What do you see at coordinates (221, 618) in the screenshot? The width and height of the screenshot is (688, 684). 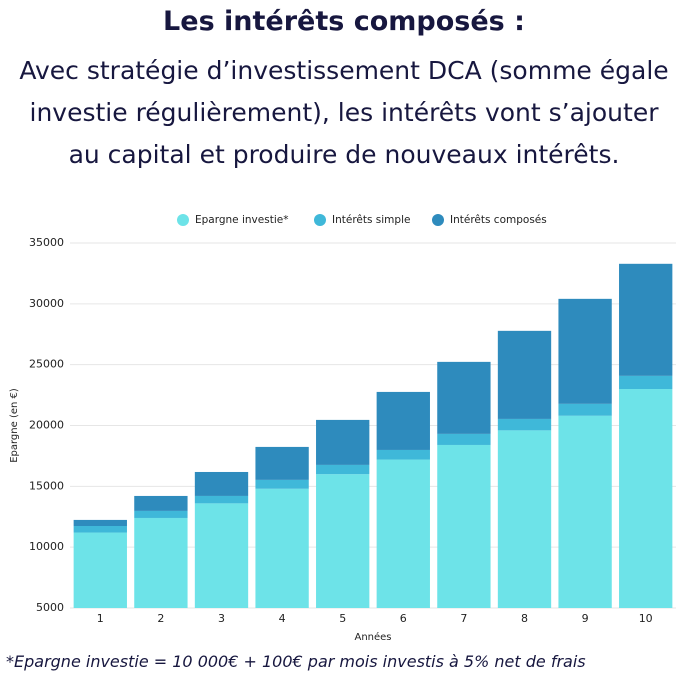 I see `x-tick-label: 3` at bounding box center [221, 618].